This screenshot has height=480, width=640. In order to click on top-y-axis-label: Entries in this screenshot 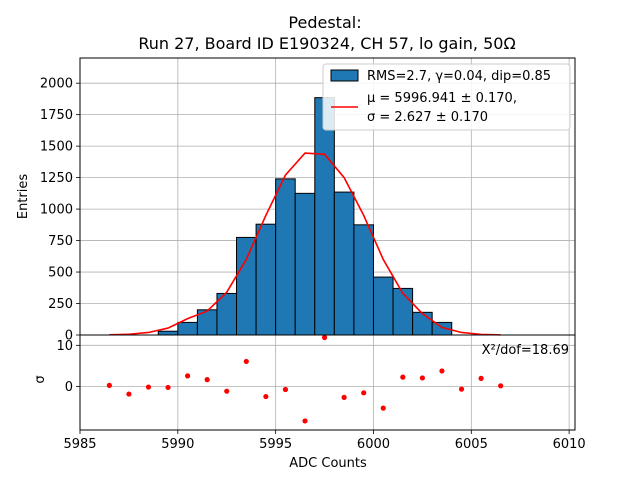, I will do `click(23, 197)`.